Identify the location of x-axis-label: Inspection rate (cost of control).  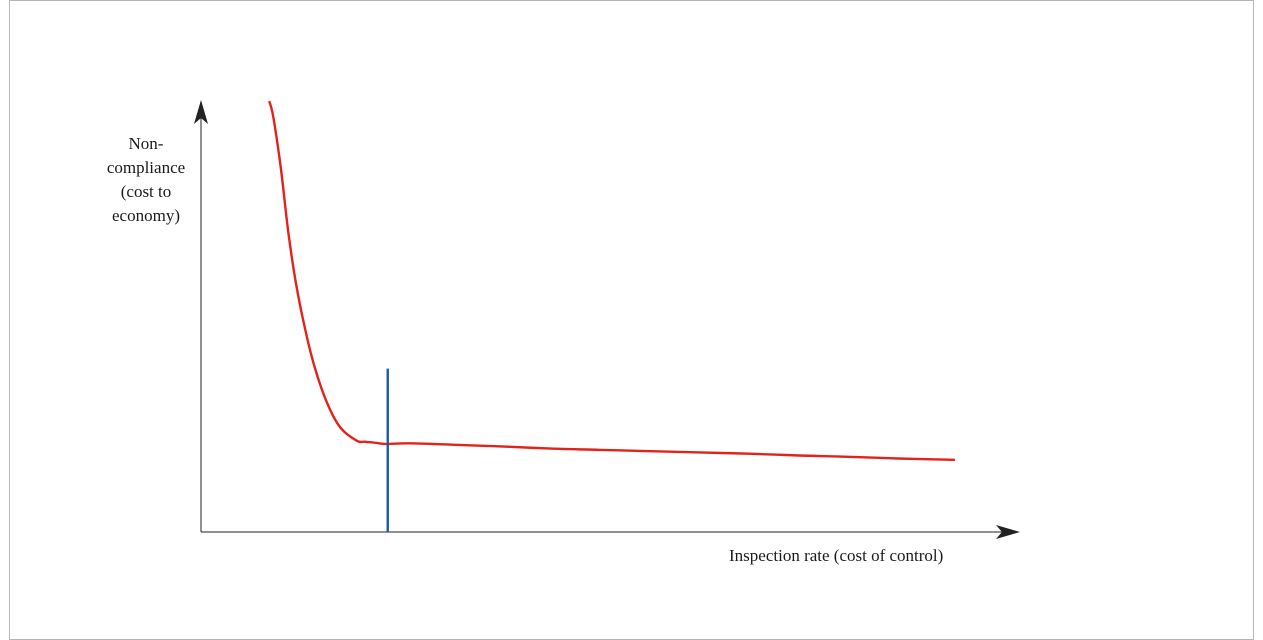
(836, 555).